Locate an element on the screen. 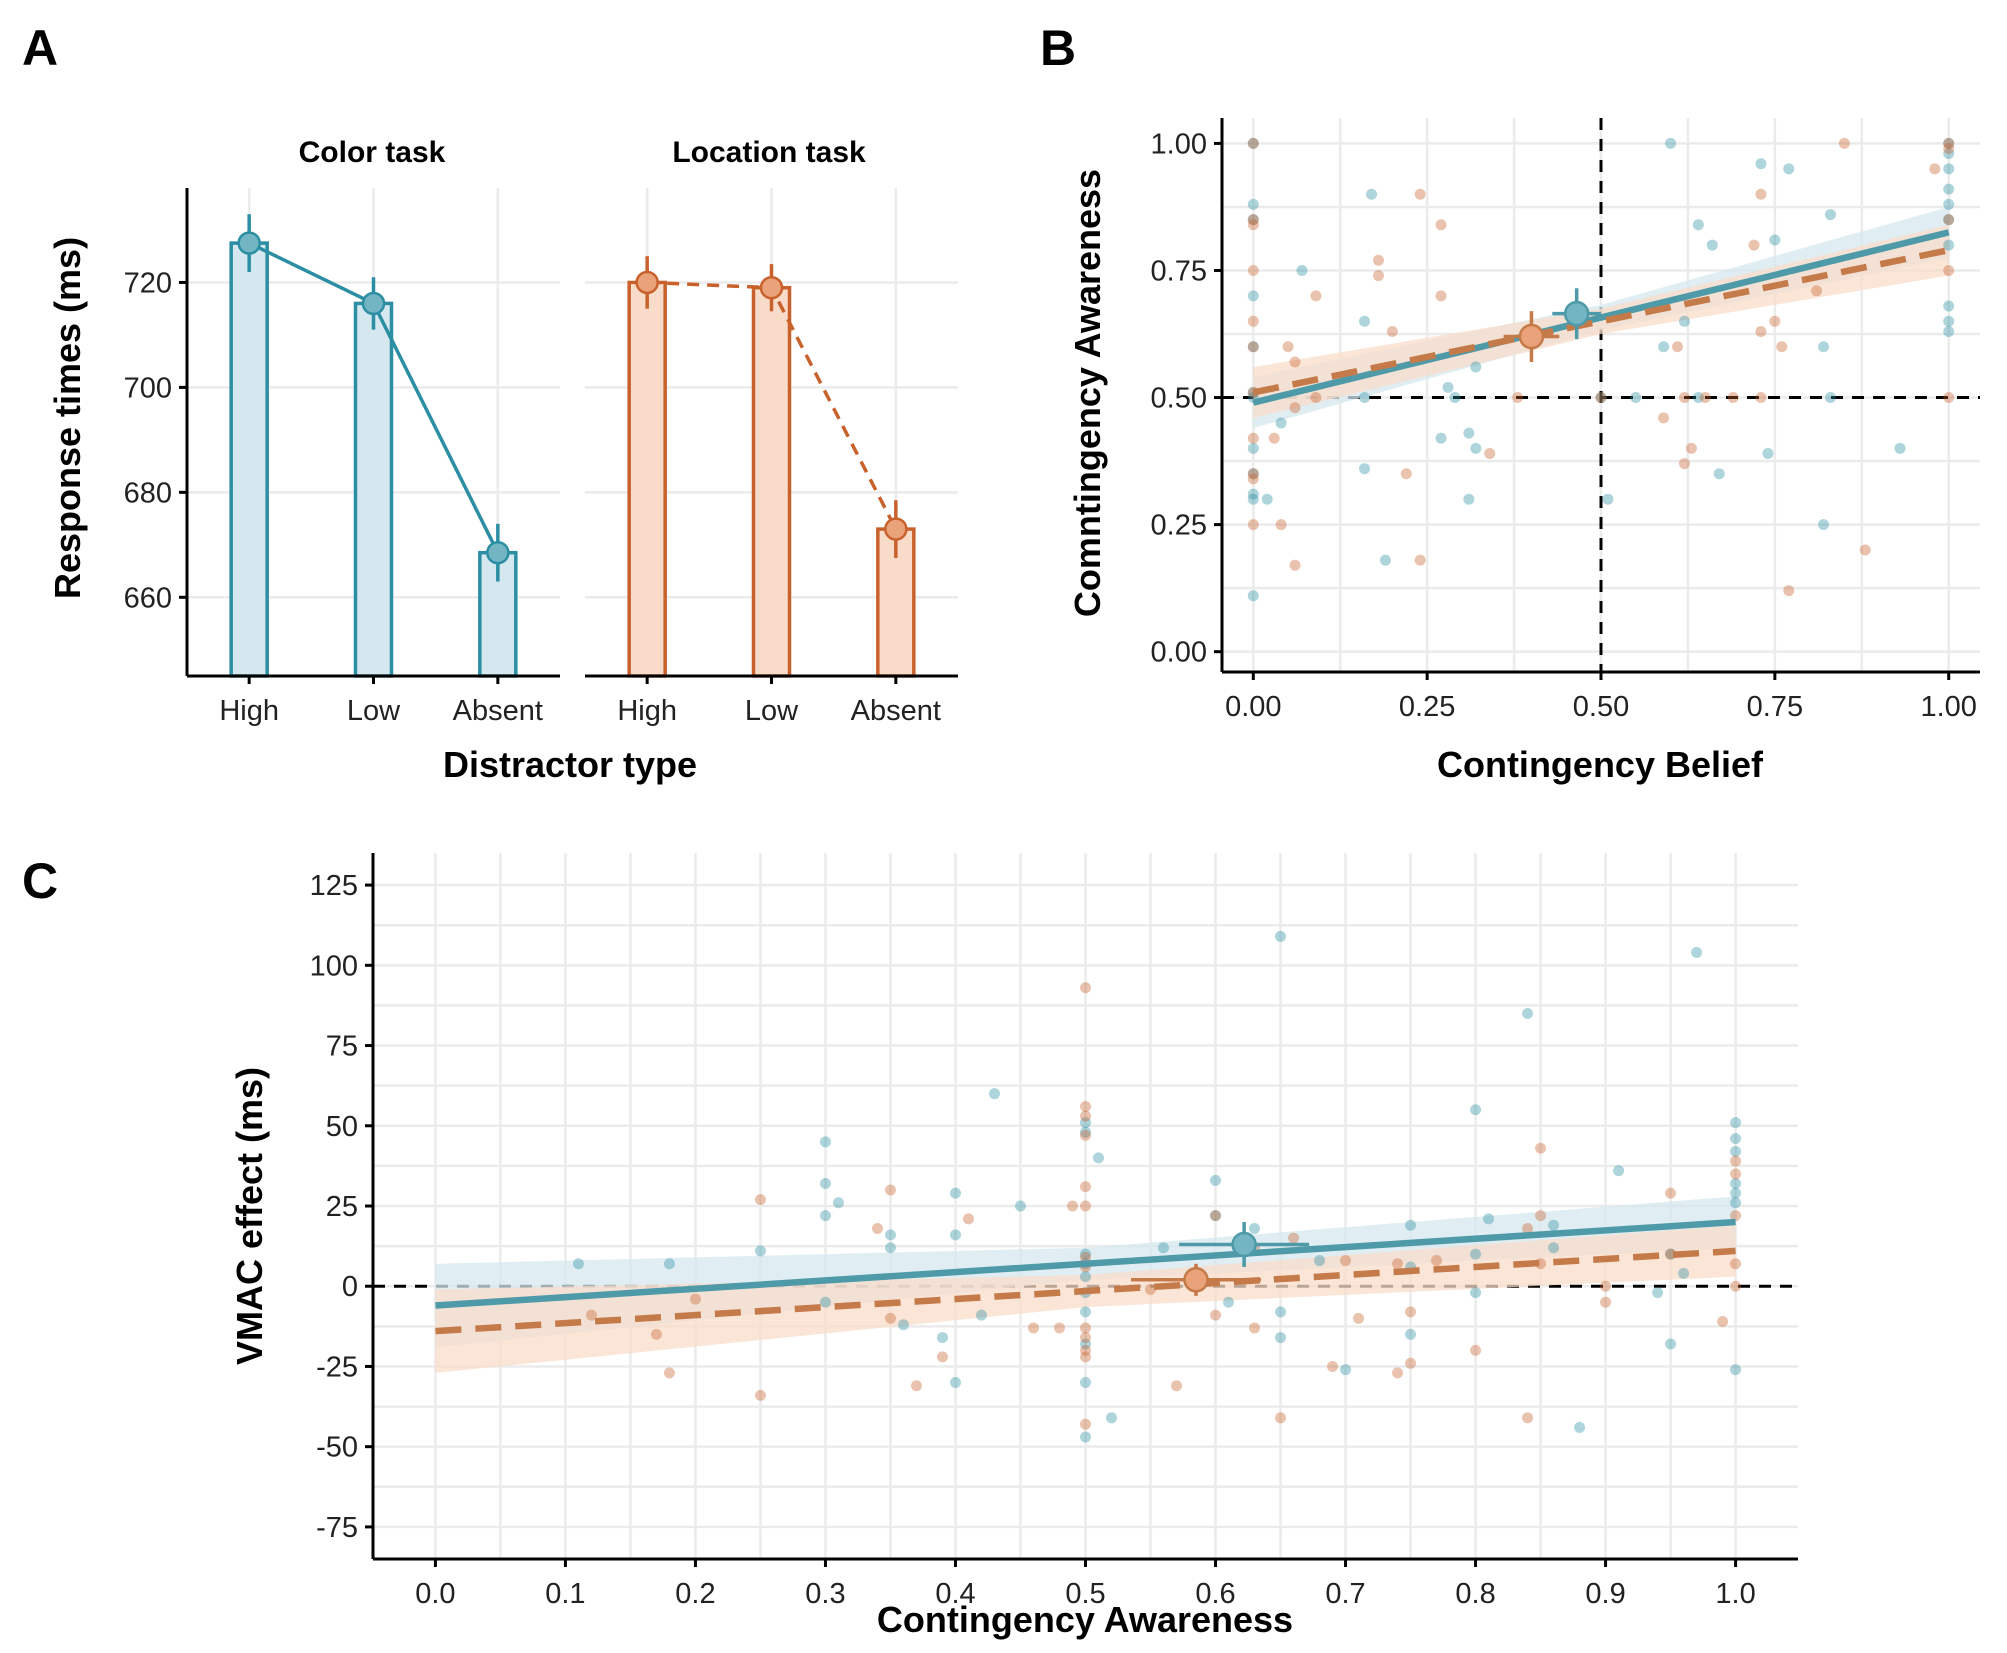 This screenshot has height=1653, width=2007. y-tick-label: 0.75 is located at coordinates (1179, 271).